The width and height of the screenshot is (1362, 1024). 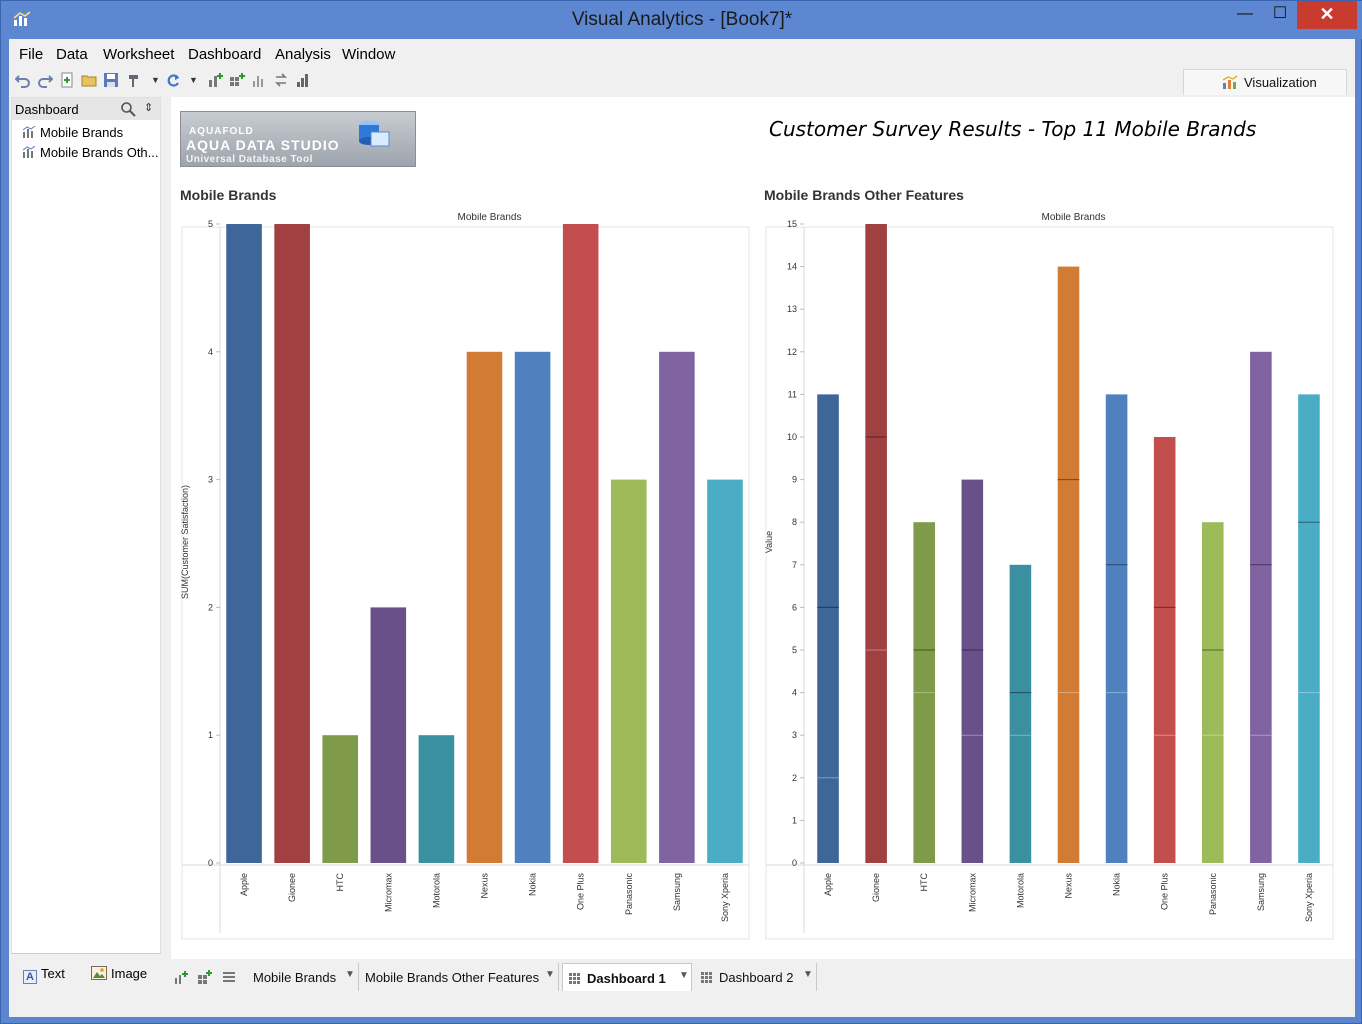 I want to click on swap-icon, so click(x=281, y=80).